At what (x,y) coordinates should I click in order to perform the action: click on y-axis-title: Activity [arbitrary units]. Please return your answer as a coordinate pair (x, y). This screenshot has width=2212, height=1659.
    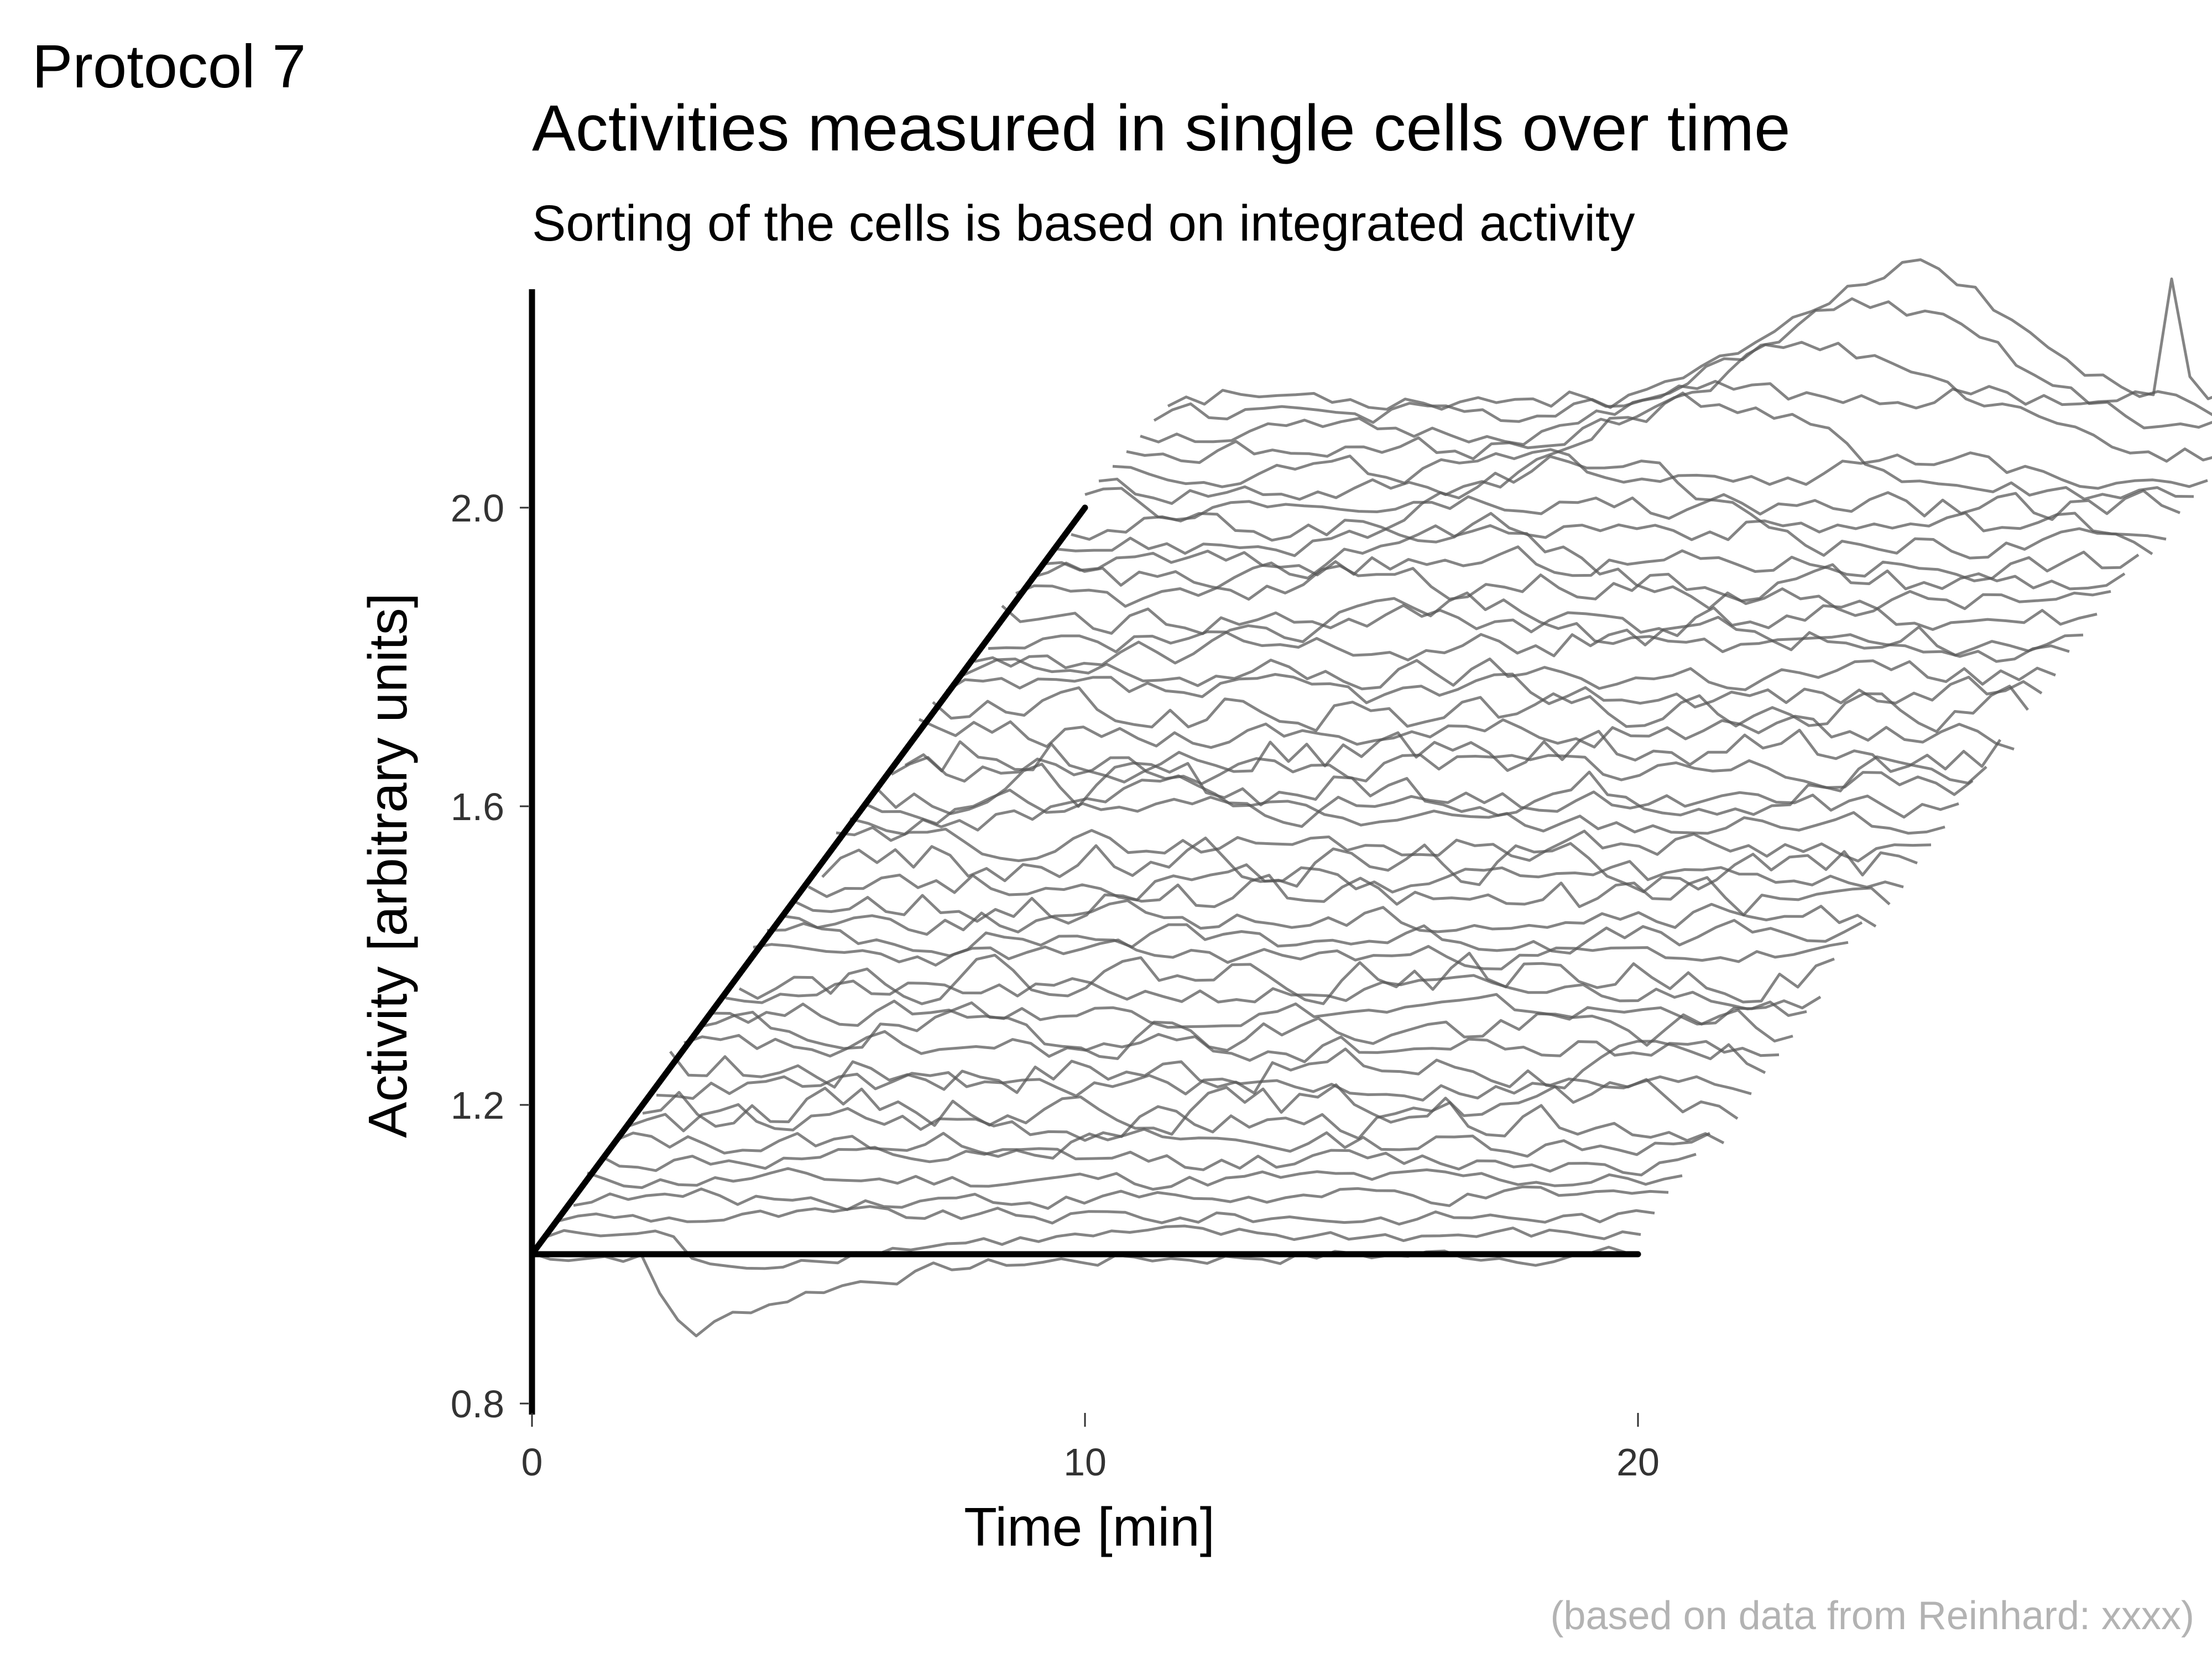
    Looking at the image, I should click on (388, 866).